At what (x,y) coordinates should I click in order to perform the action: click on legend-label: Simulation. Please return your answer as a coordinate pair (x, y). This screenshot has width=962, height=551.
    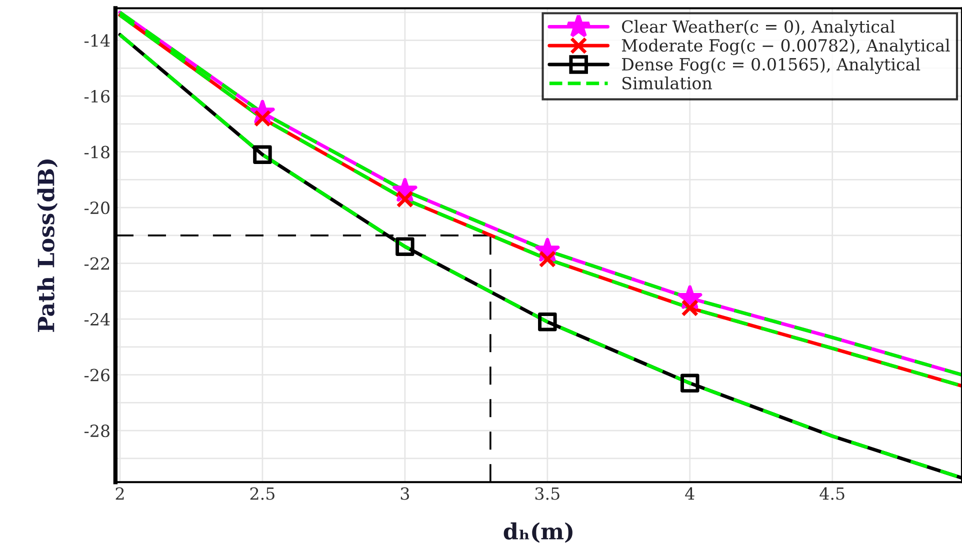
    Looking at the image, I should click on (667, 83).